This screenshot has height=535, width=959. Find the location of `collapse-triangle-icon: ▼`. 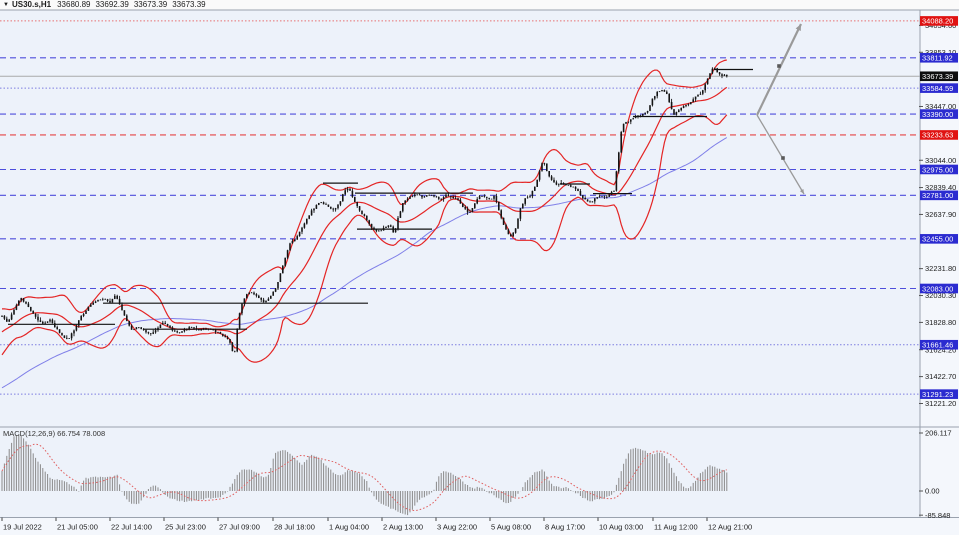

collapse-triangle-icon: ▼ is located at coordinates (6, 5).